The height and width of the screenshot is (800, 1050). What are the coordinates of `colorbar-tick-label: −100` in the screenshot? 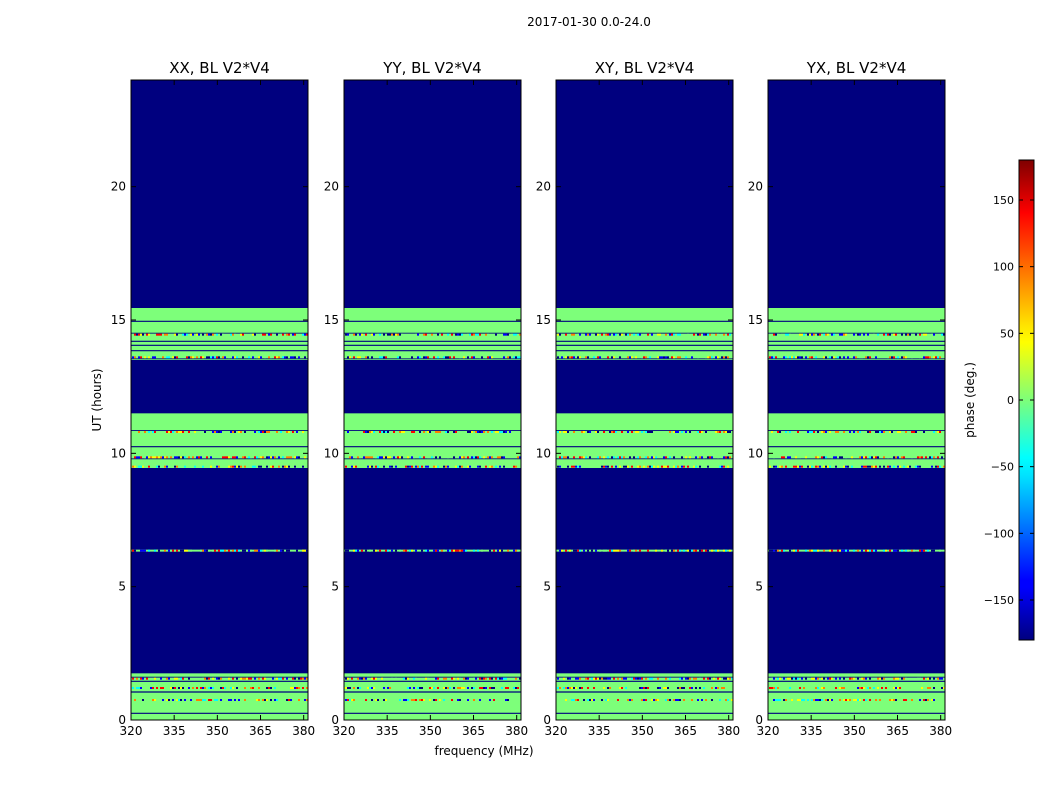 It's located at (999, 533).